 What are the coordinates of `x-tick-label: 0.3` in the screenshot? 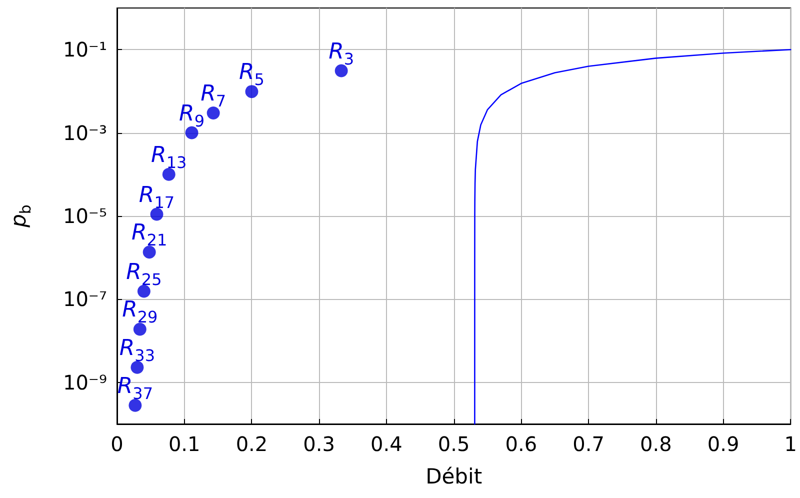 It's located at (319, 444).